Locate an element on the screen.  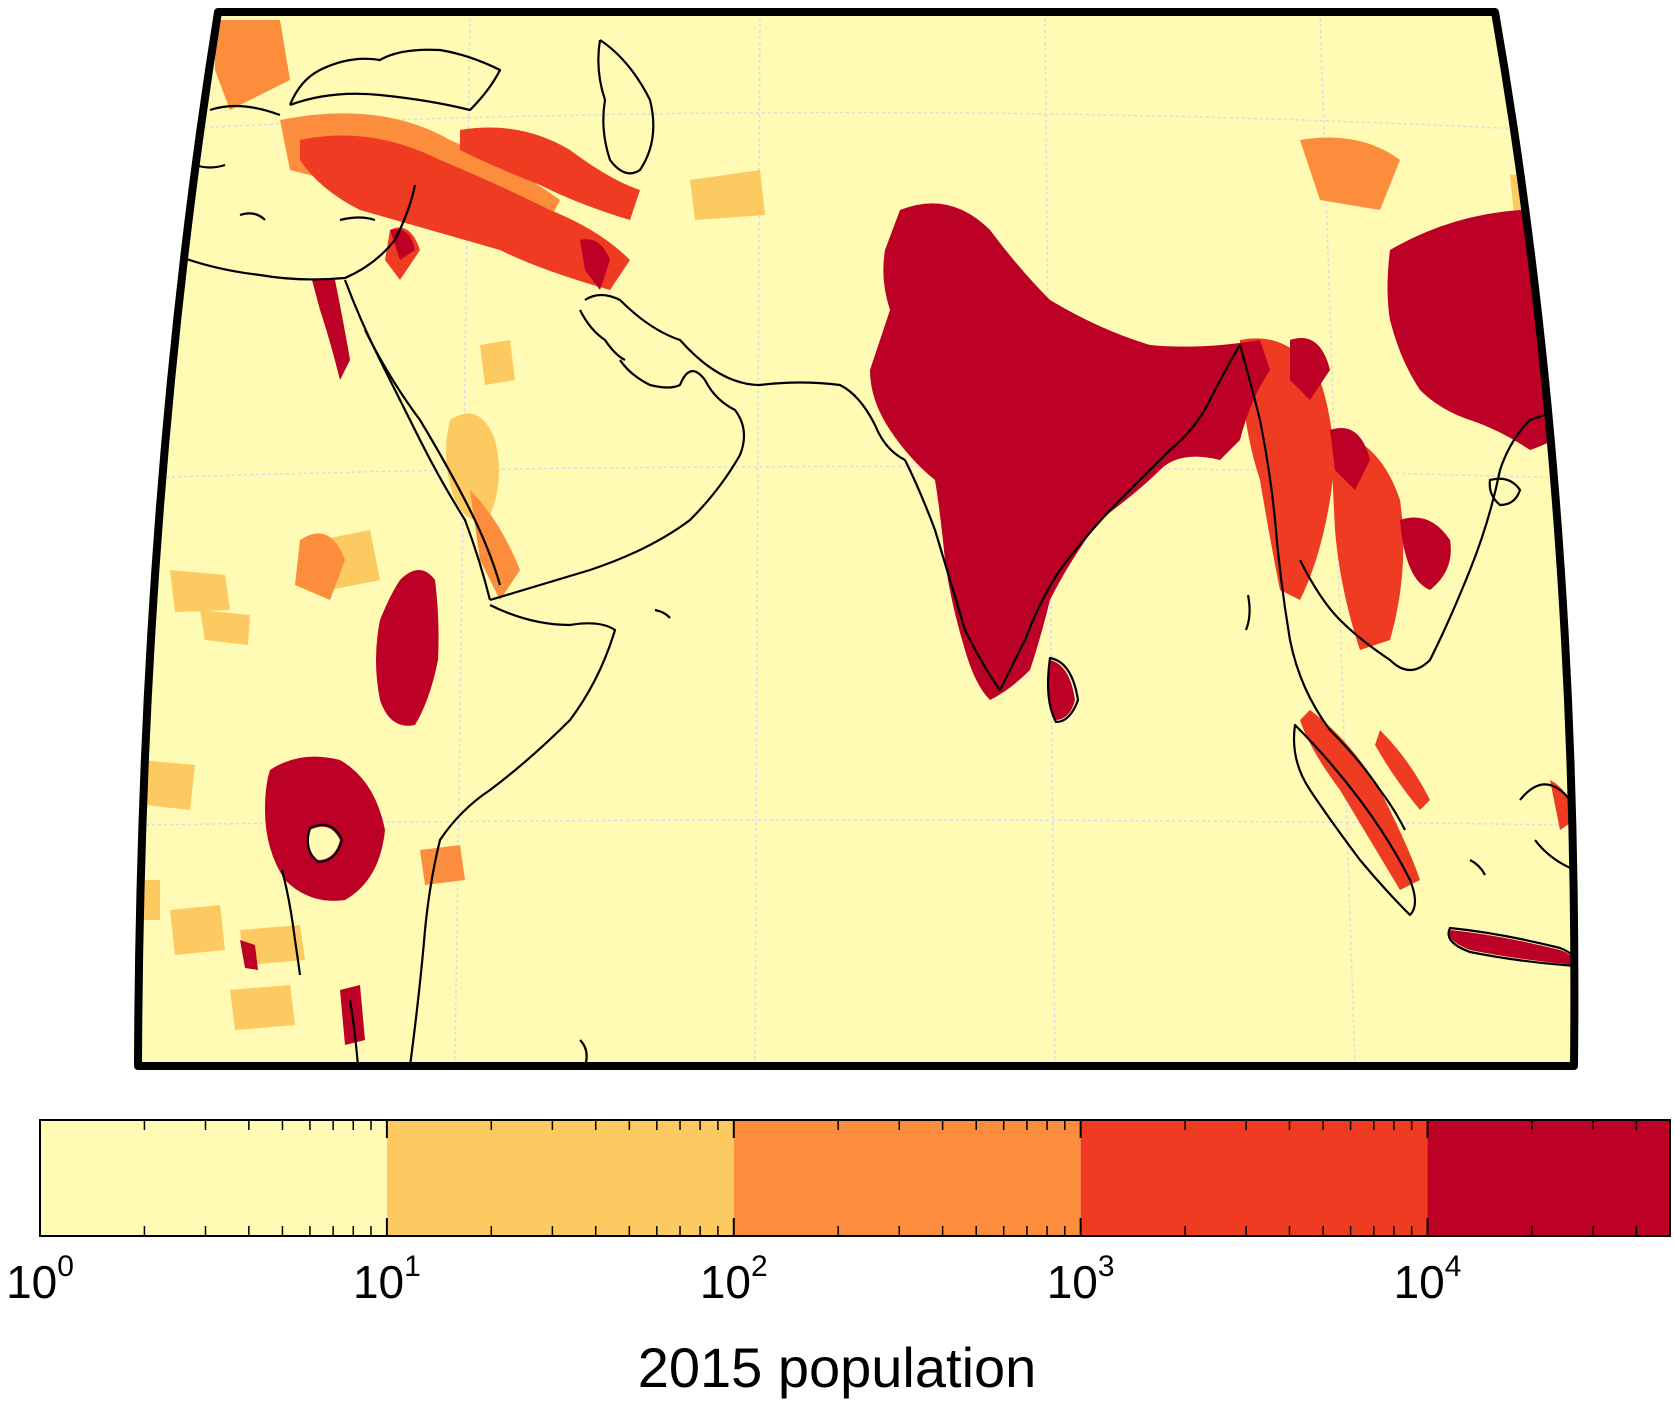
colorbar-tick-label-4: 10⁴ is located at coordinates (1427, 1279).